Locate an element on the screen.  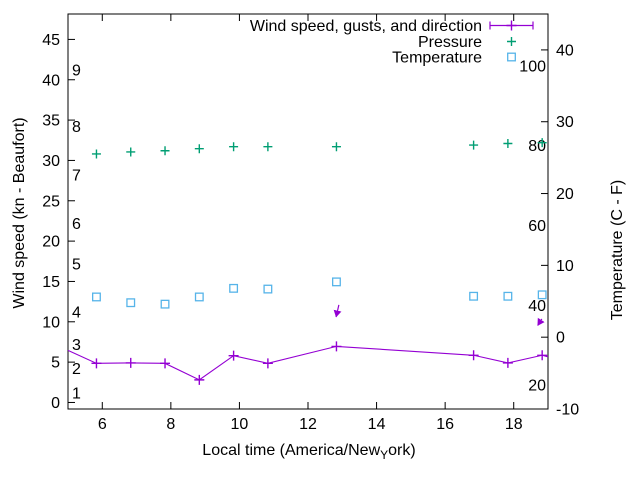
x-tick-label: 14 is located at coordinates (377, 424).